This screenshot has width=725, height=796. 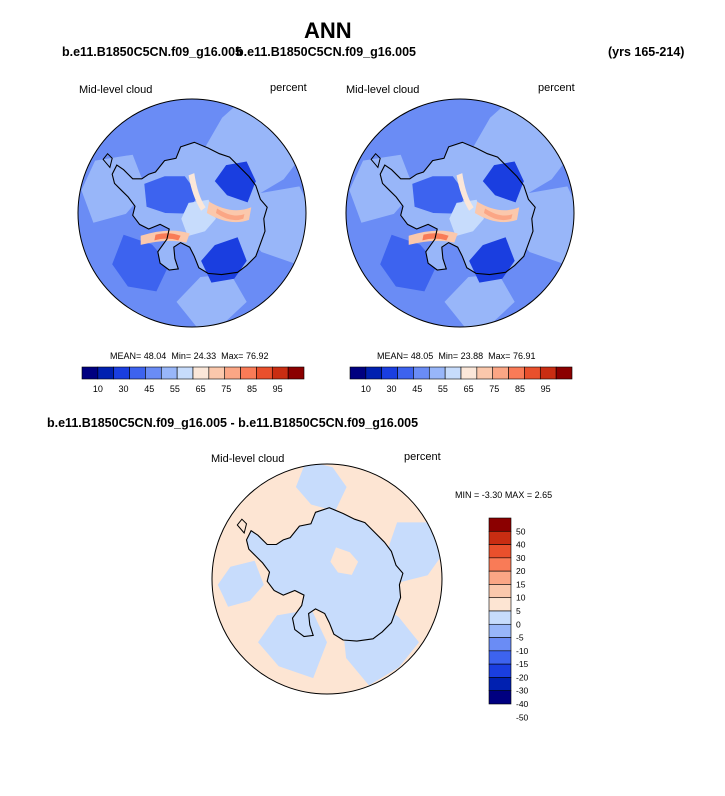 I want to click on map-p3, so click(x=327, y=579).